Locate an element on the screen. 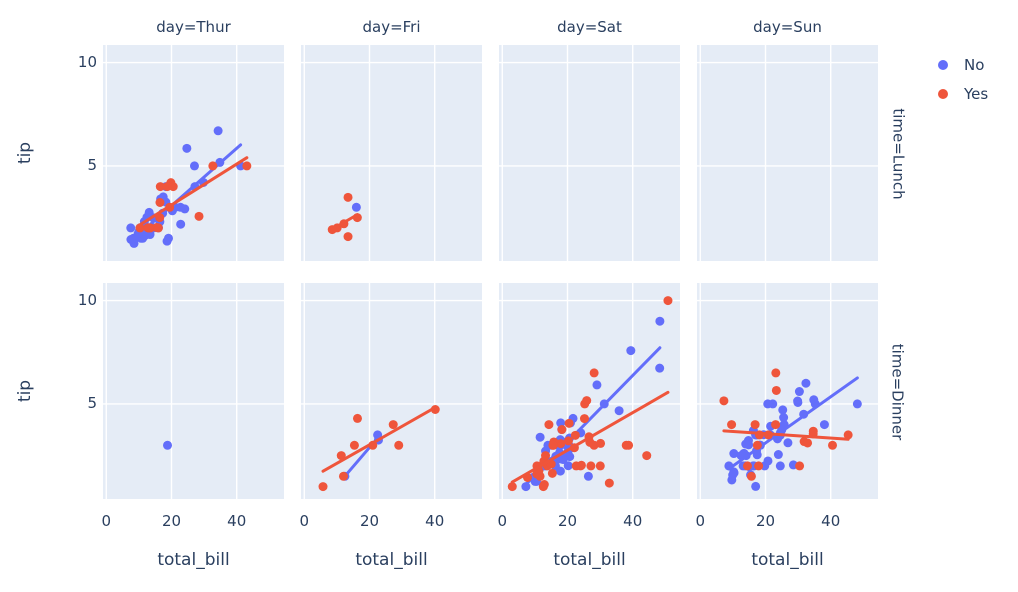 This screenshot has height=592, width=1018. trendline-no is located at coordinates (793, 423).